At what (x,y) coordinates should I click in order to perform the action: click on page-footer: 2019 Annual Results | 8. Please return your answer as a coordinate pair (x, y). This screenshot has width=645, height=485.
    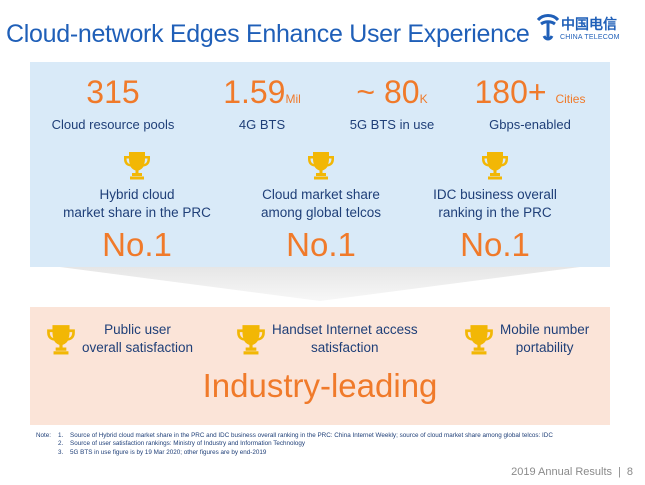
    Looking at the image, I should click on (572, 472).